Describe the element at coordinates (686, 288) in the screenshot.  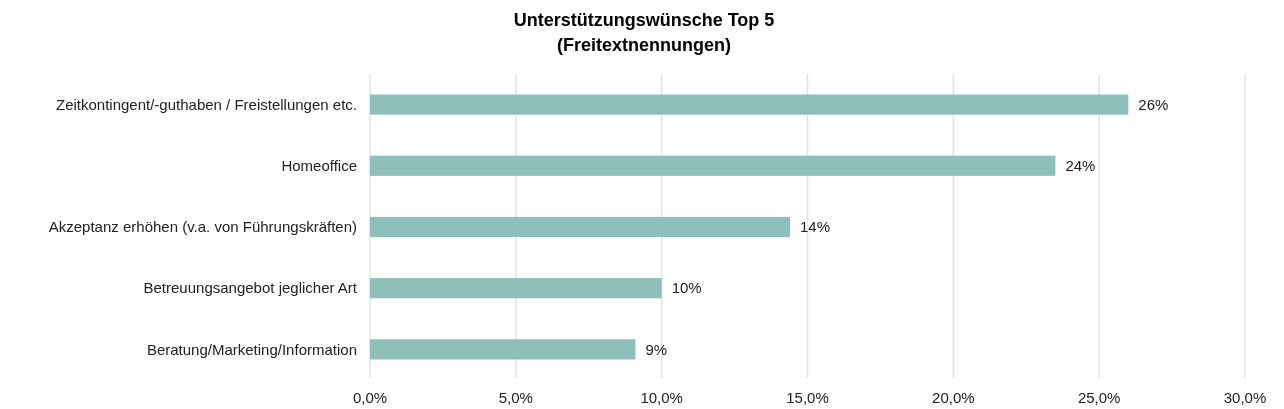
I see `data-label: 10%` at that location.